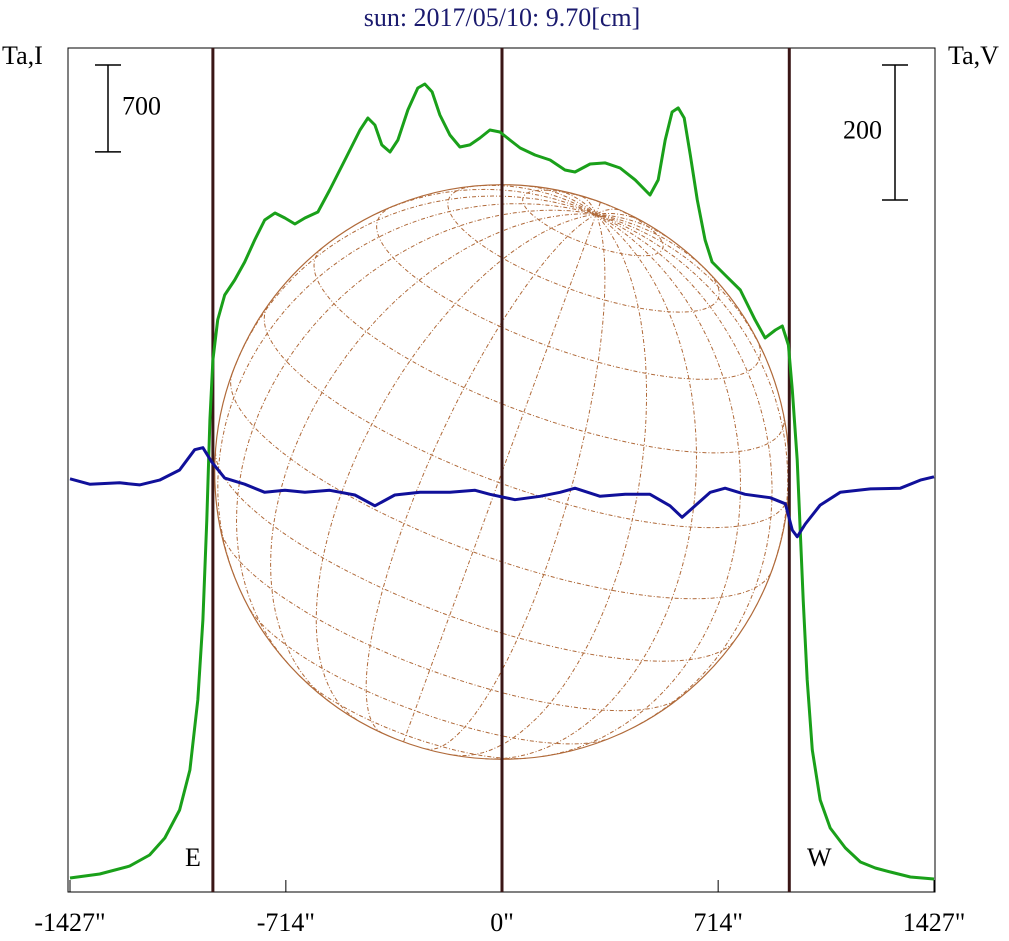 This screenshot has width=1009, height=941. I want to click on x-tick-label: -1427", so click(69, 922).